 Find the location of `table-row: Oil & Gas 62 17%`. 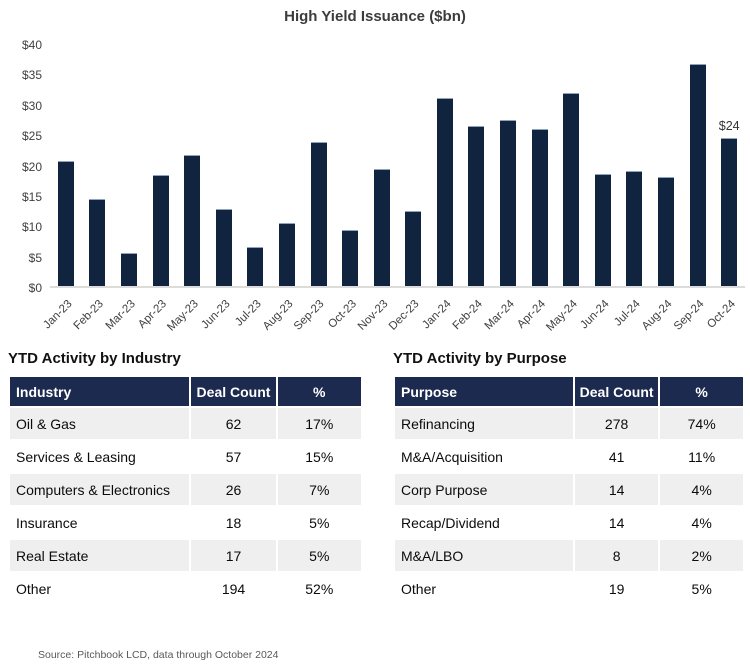

table-row: Oil & Gas 62 17% is located at coordinates (185, 423).